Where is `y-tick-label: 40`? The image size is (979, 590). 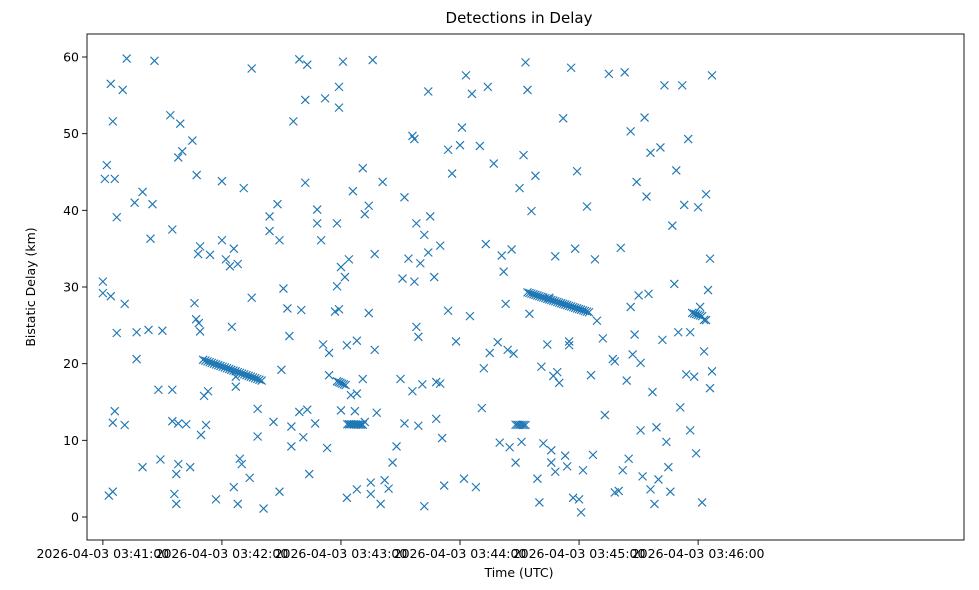
y-tick-label: 40 is located at coordinates (71, 210).